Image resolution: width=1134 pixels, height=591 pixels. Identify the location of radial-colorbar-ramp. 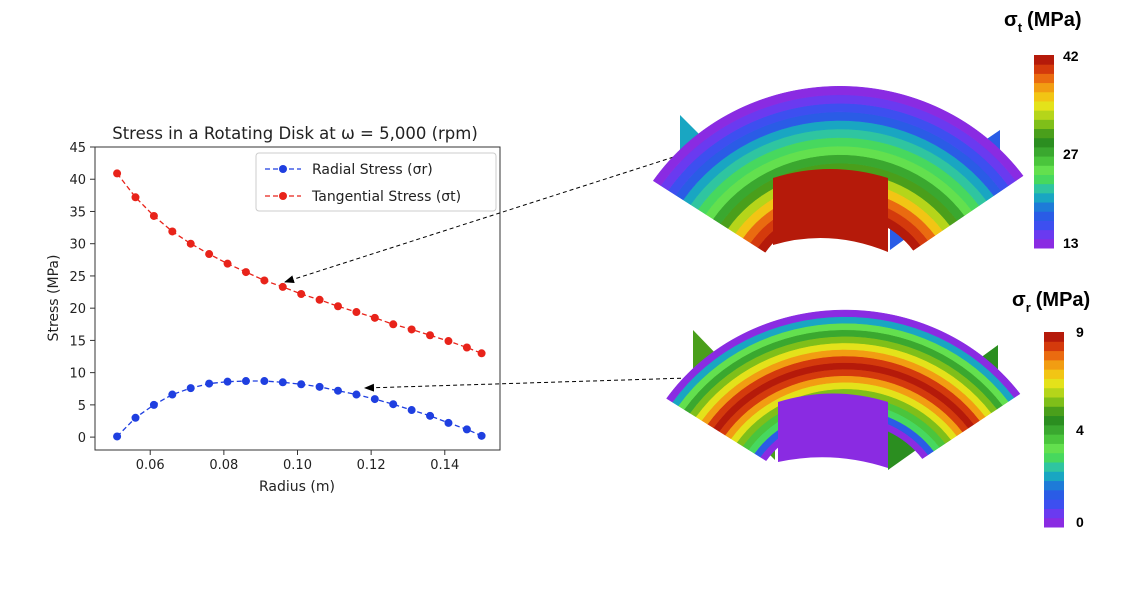
(1054, 430).